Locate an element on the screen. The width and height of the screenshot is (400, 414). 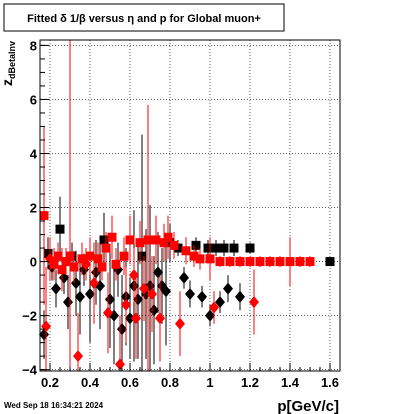
title-box is located at coordinates (144, 17).